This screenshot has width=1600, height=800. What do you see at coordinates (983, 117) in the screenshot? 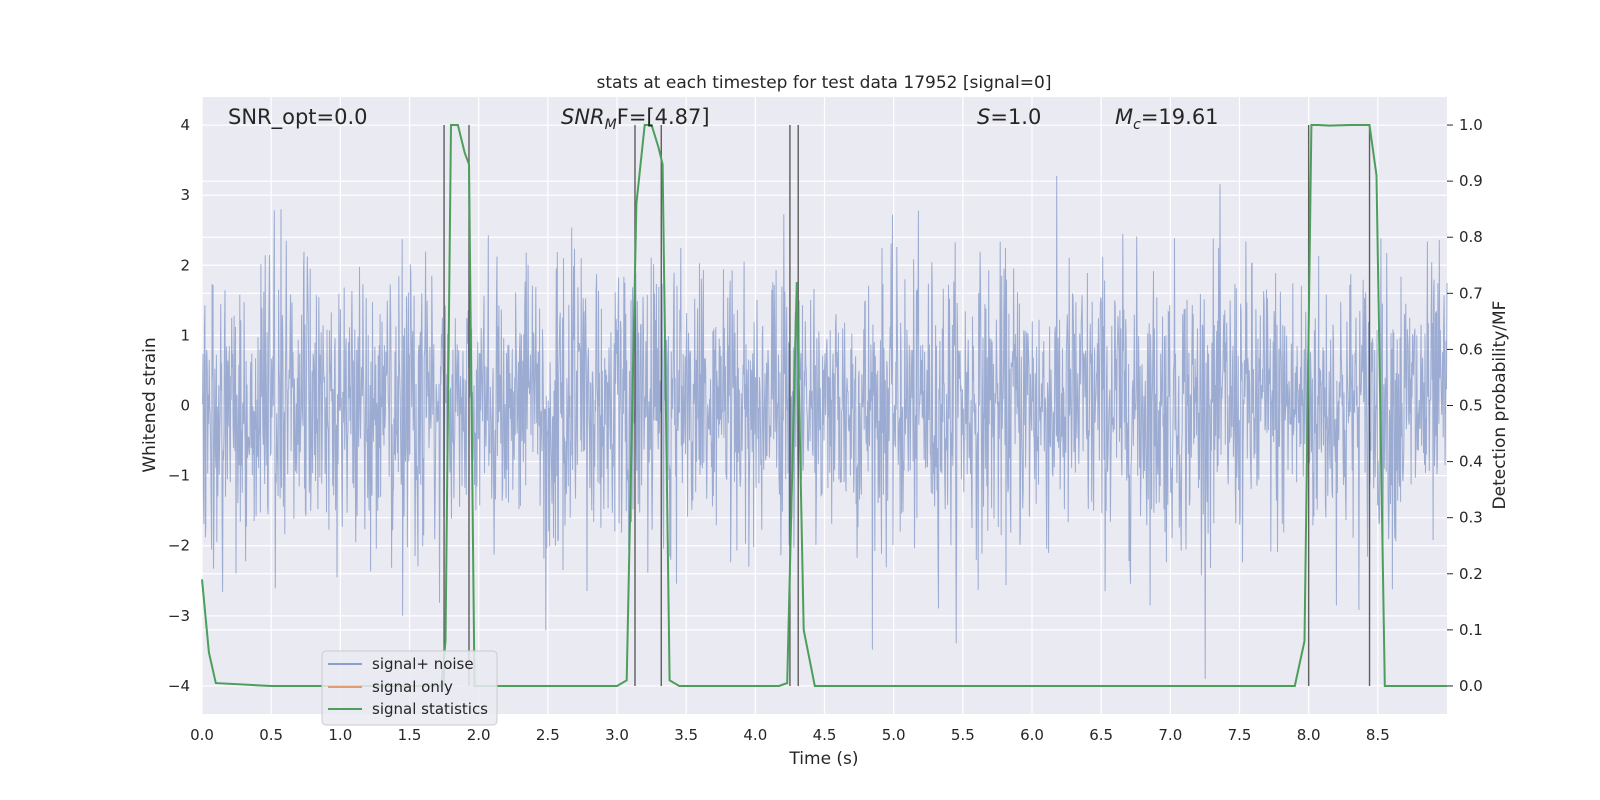
I see `s-label: S` at bounding box center [983, 117].